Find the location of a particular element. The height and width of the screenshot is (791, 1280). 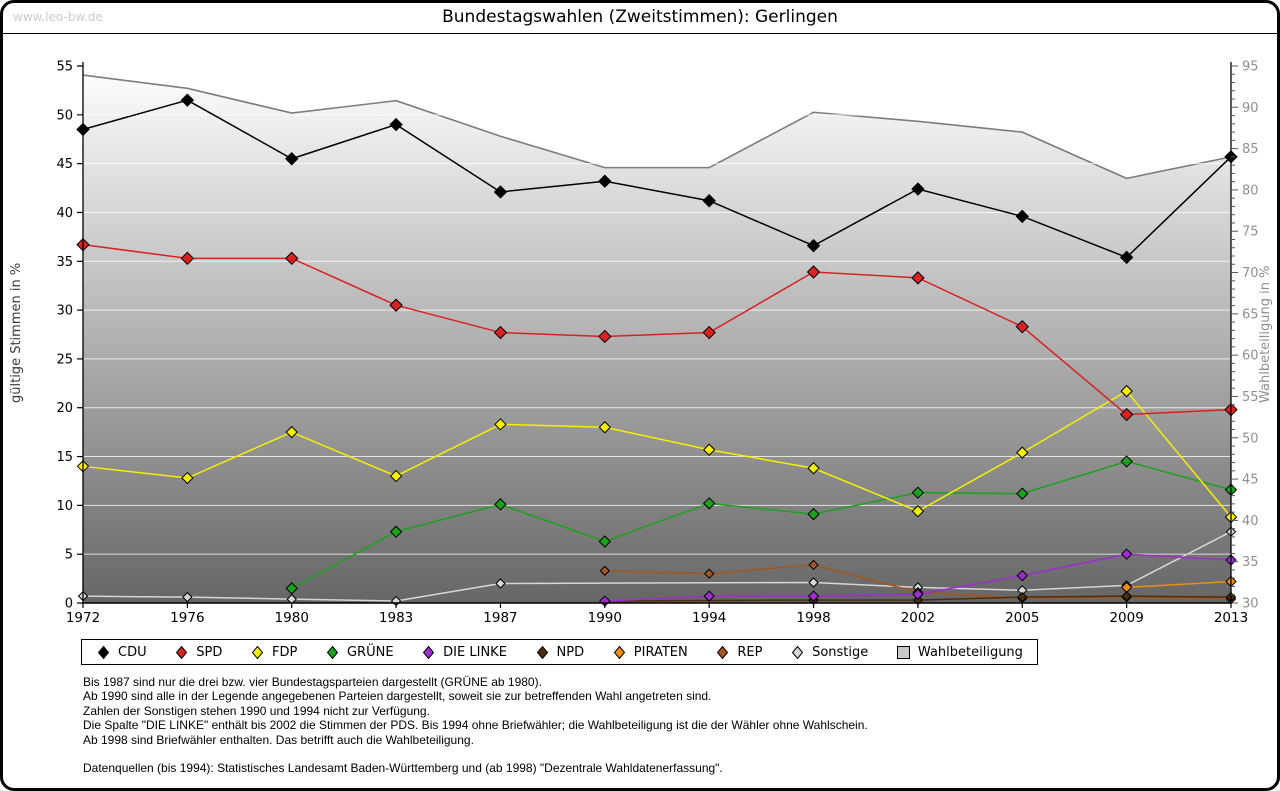

right-tick-label: 35 is located at coordinates (1250, 562).